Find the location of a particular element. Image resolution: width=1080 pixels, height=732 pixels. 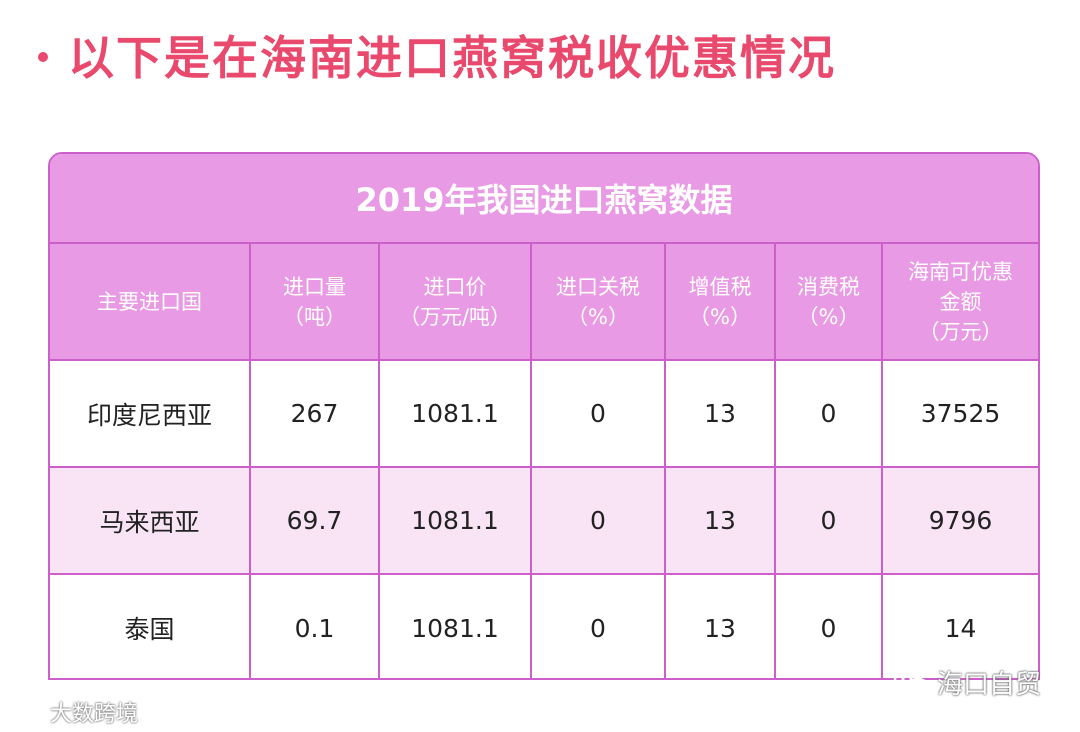

wechat-icon is located at coordinates (911, 682).